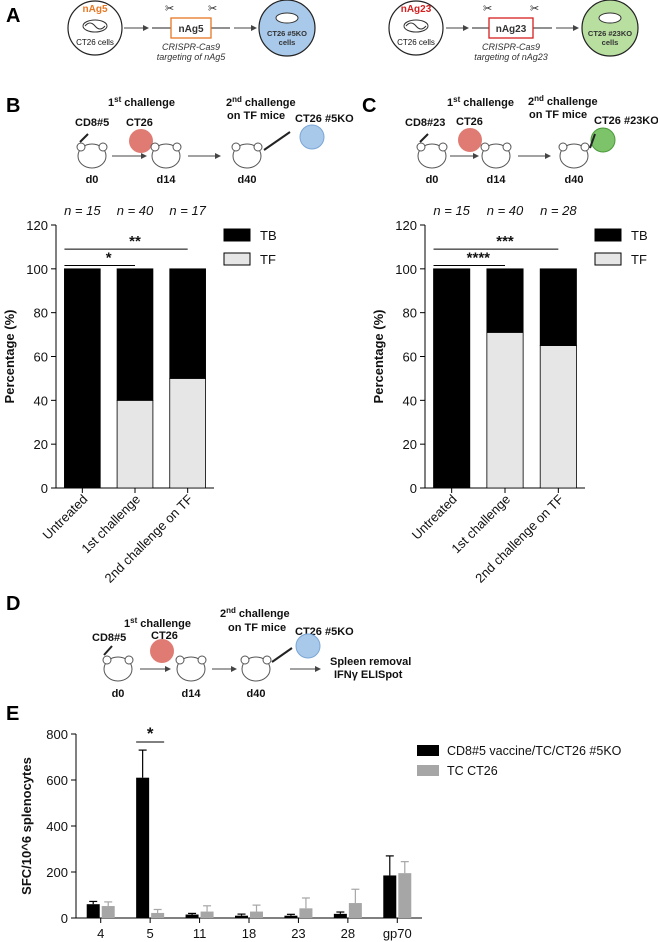 Image resolution: width=658 pixels, height=942 pixels. I want to click on scissors-icon: ✂, so click(487, 9).